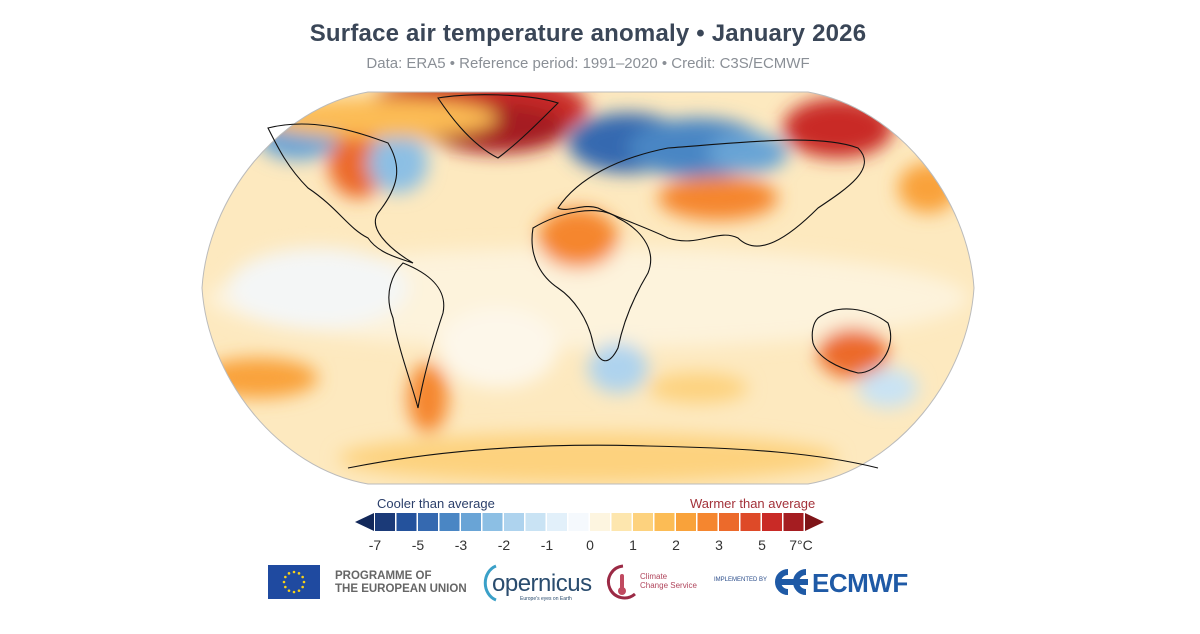  What do you see at coordinates (633, 545) in the screenshot?
I see `colorbar-tick: 1` at bounding box center [633, 545].